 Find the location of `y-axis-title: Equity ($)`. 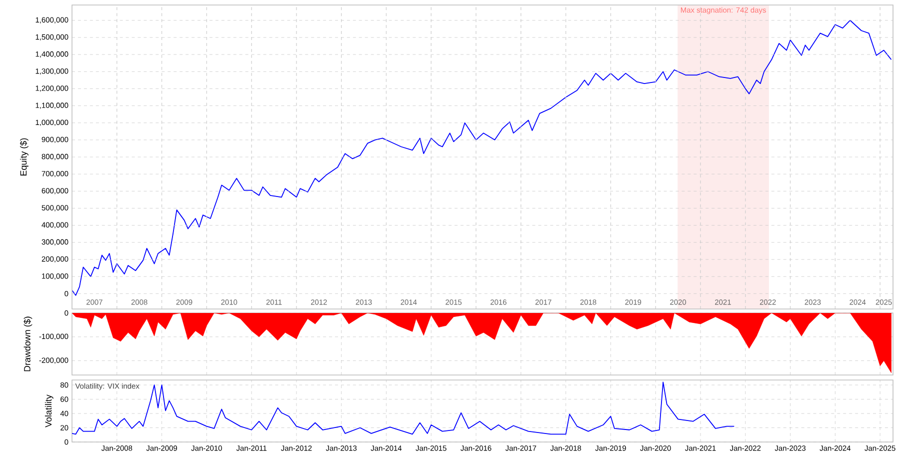

y-axis-title: Equity ($) is located at coordinates (24, 157).